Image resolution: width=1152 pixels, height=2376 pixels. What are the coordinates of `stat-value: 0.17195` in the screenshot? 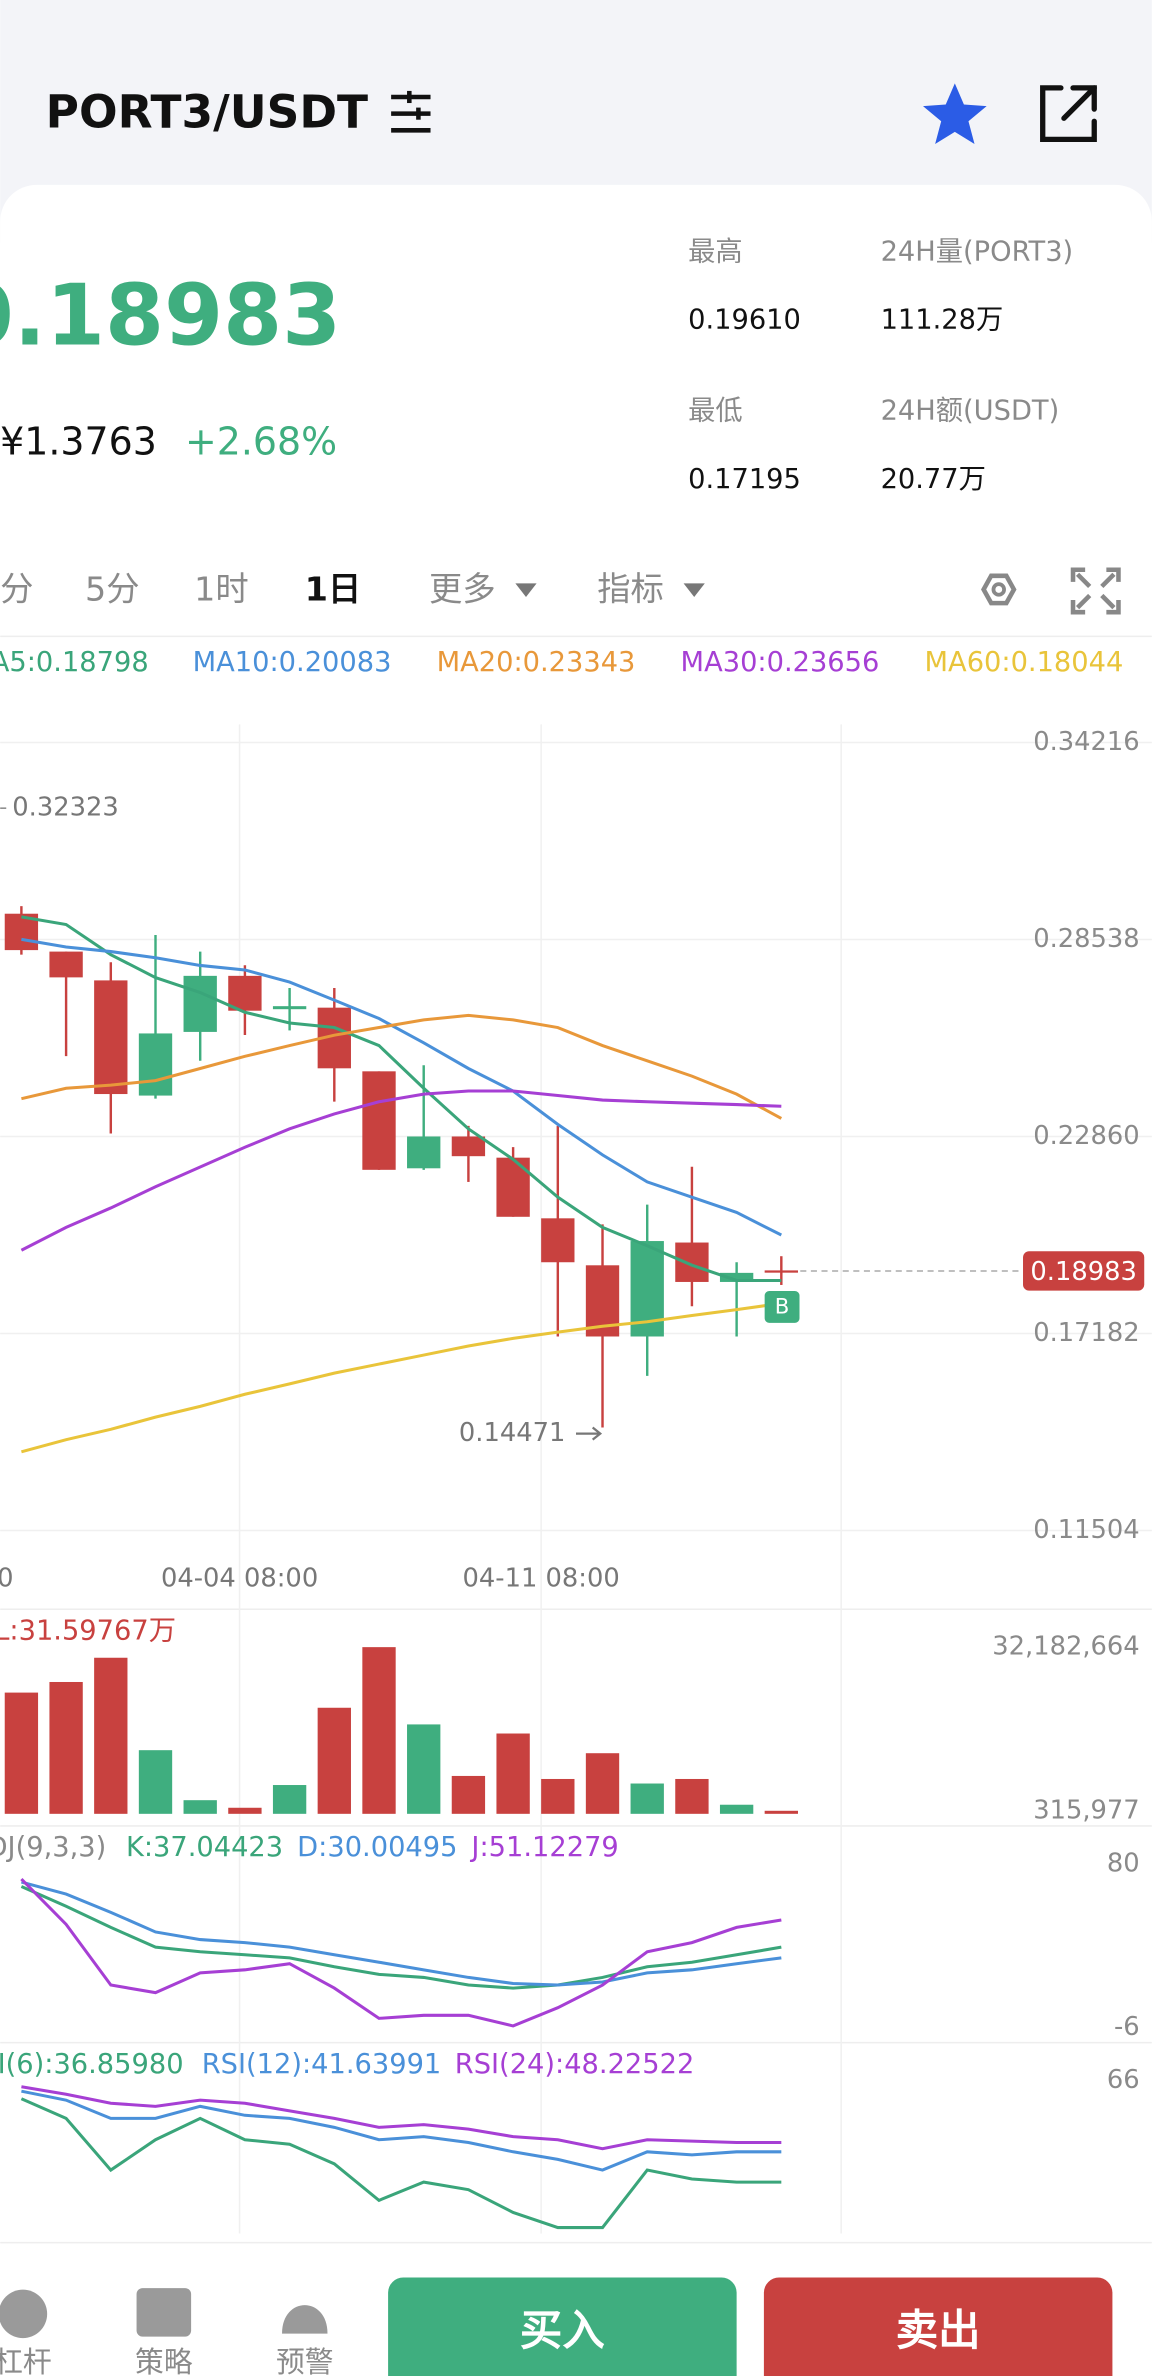 It's located at (744, 479).